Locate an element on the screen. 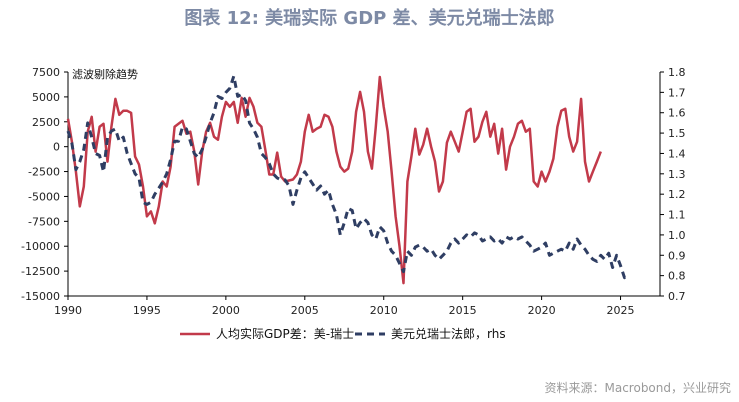 The height and width of the screenshot is (402, 739). y-tick-label-right: 1.6 is located at coordinates (677, 113).